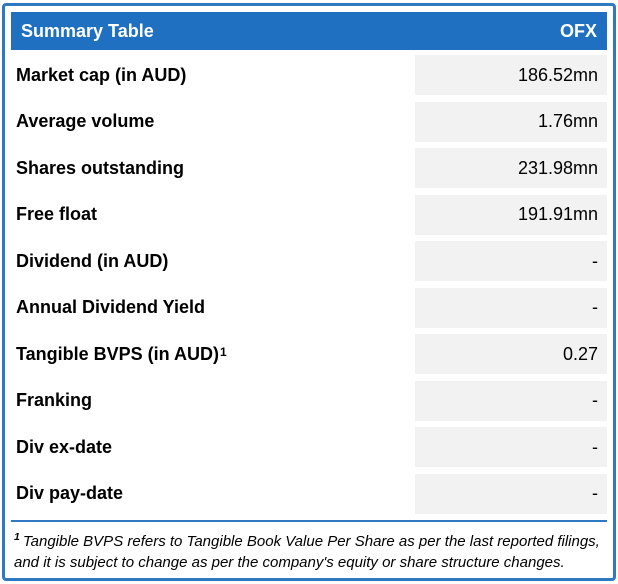 The height and width of the screenshot is (584, 618). What do you see at coordinates (54, 400) in the screenshot?
I see `row-label-text: Franking` at bounding box center [54, 400].